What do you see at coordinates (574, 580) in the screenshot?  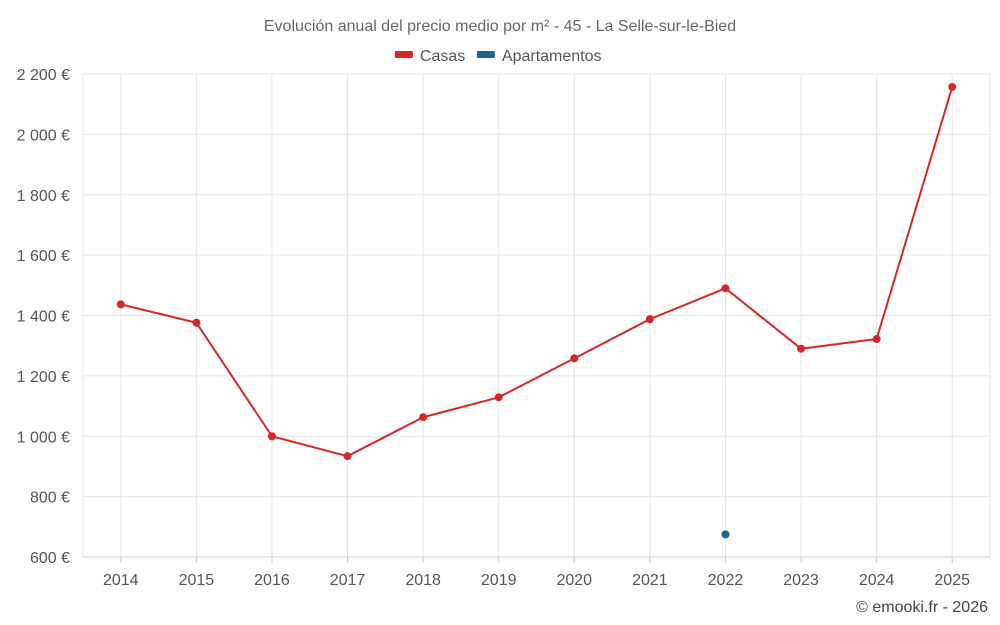 I see `x-tick-label: 2020` at bounding box center [574, 580].